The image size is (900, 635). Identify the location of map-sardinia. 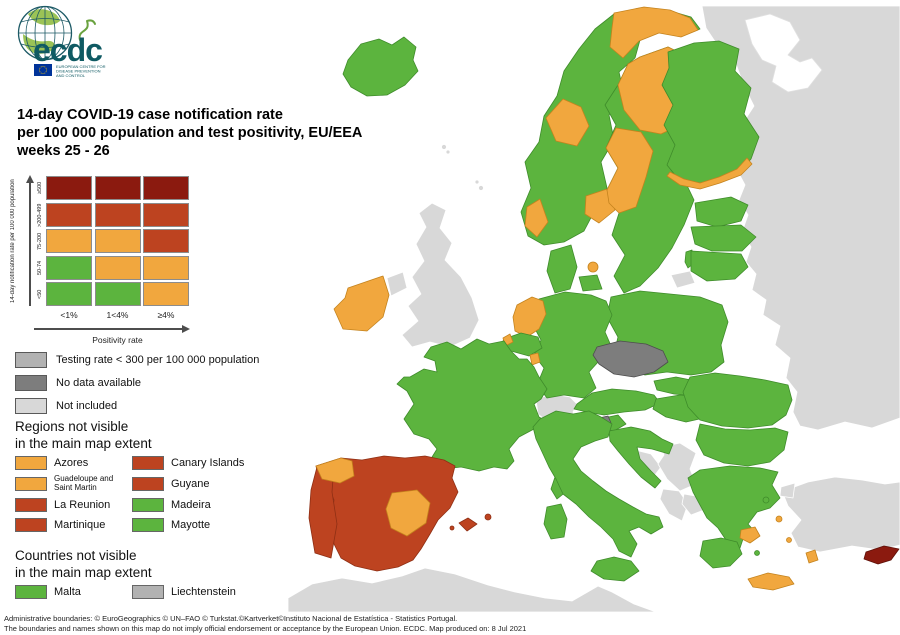
(555, 521).